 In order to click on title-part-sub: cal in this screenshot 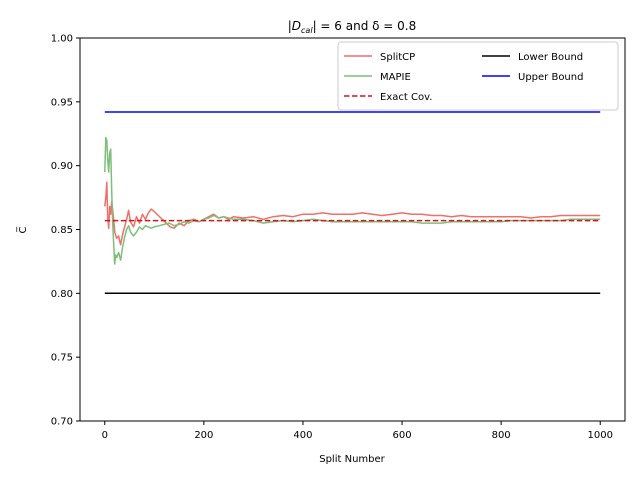, I will do `click(307, 30)`.